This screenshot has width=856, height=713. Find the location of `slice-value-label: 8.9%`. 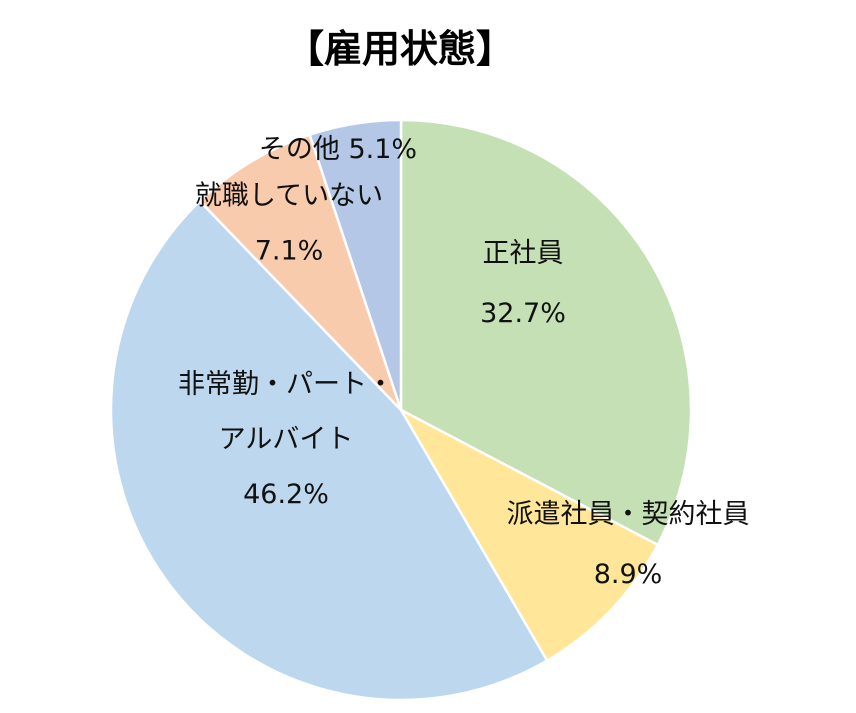

slice-value-label: 8.9% is located at coordinates (628, 574).